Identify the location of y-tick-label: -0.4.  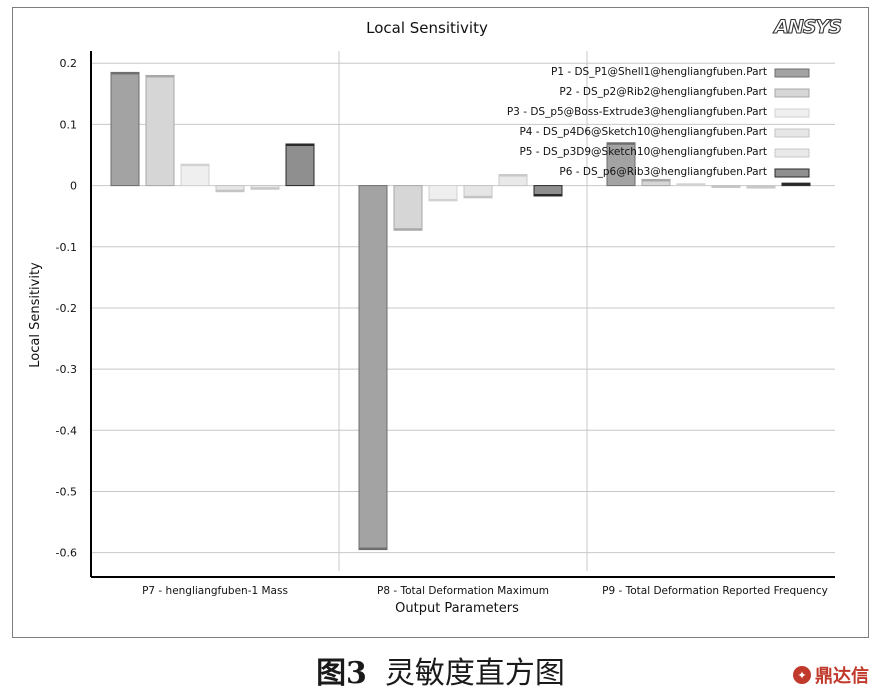
(66, 430).